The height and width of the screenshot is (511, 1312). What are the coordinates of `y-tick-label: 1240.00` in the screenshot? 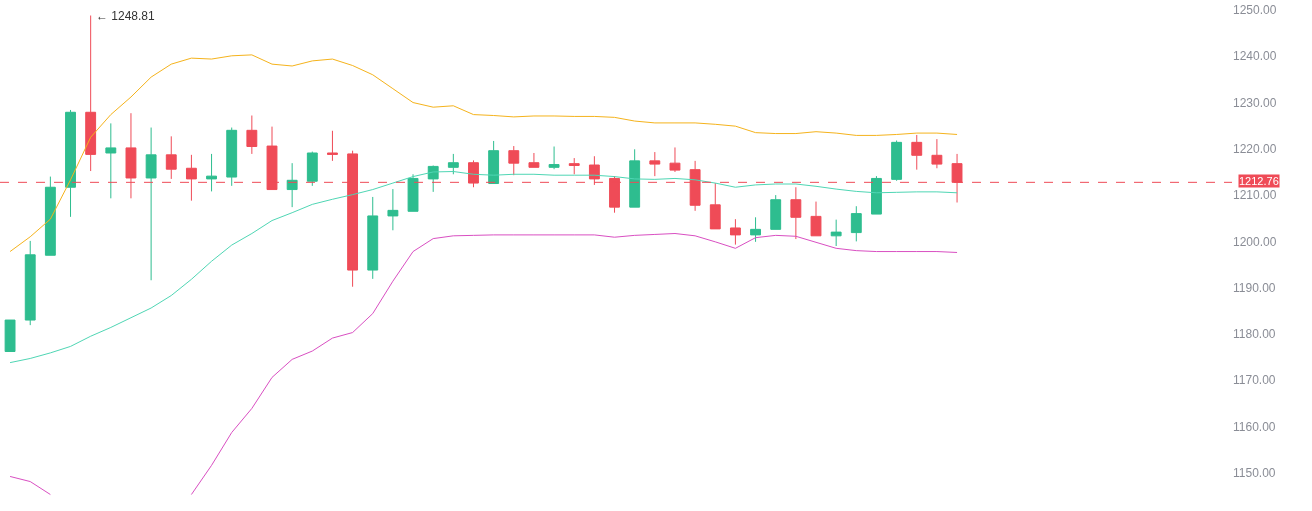 It's located at (1255, 56).